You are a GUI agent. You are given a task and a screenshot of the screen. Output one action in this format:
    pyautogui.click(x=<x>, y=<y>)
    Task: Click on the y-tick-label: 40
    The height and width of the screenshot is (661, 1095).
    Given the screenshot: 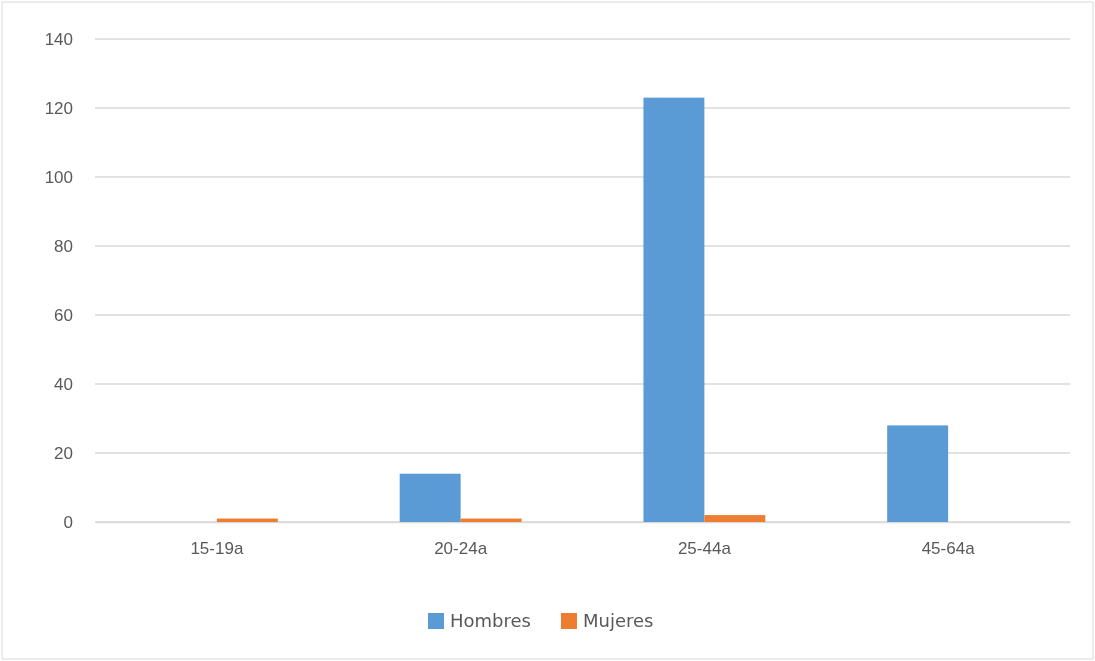 What is the action you would take?
    pyautogui.click(x=63, y=384)
    